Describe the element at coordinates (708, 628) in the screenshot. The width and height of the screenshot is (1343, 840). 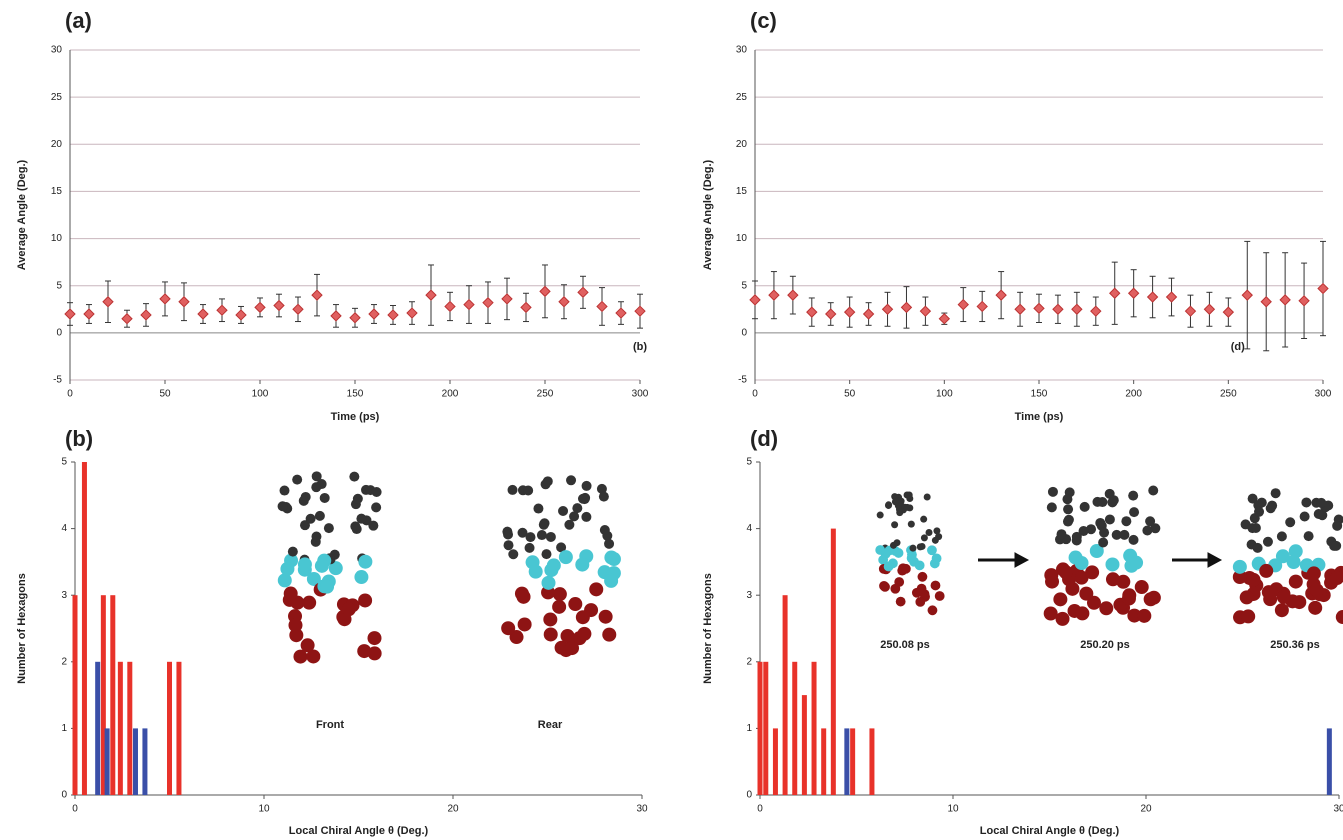
I see `y-axis-label: Number of Hexagons` at that location.